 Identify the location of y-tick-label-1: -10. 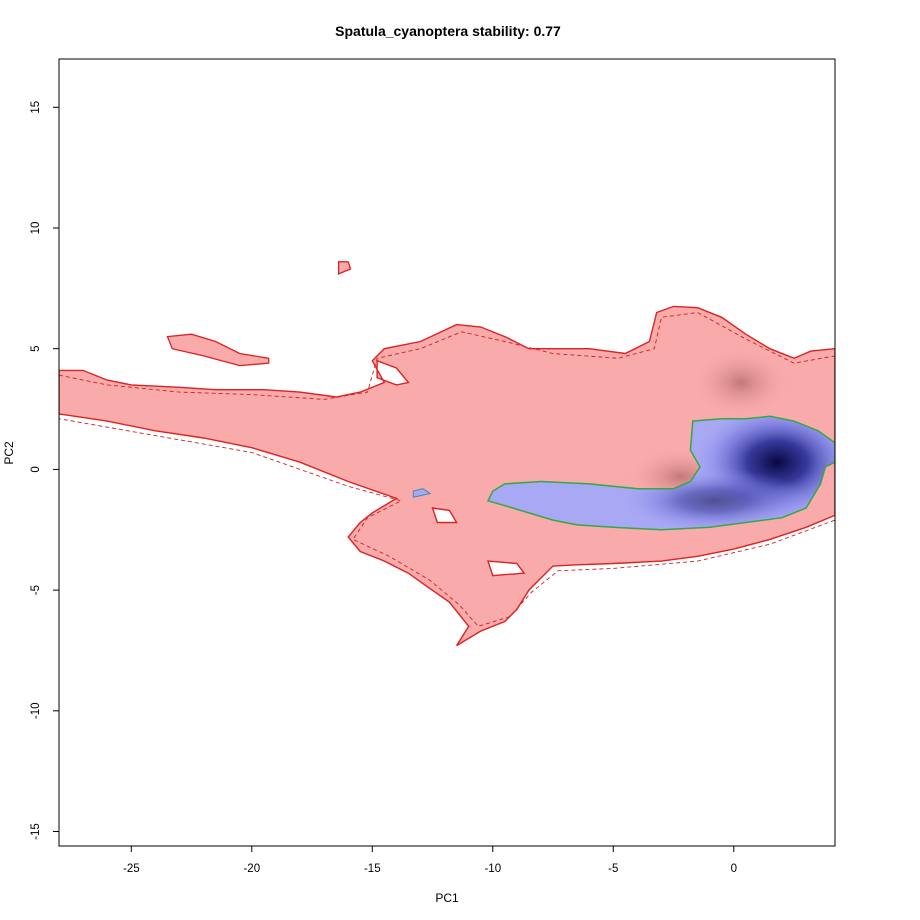
(36, 710).